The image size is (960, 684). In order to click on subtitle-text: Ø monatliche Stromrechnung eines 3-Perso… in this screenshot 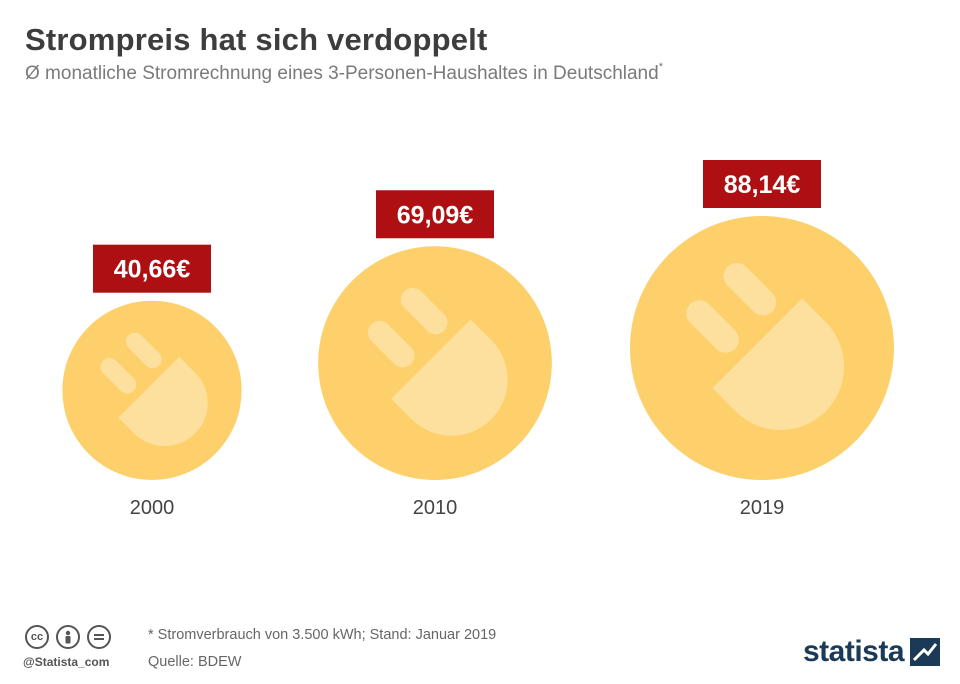, I will do `click(342, 73)`.